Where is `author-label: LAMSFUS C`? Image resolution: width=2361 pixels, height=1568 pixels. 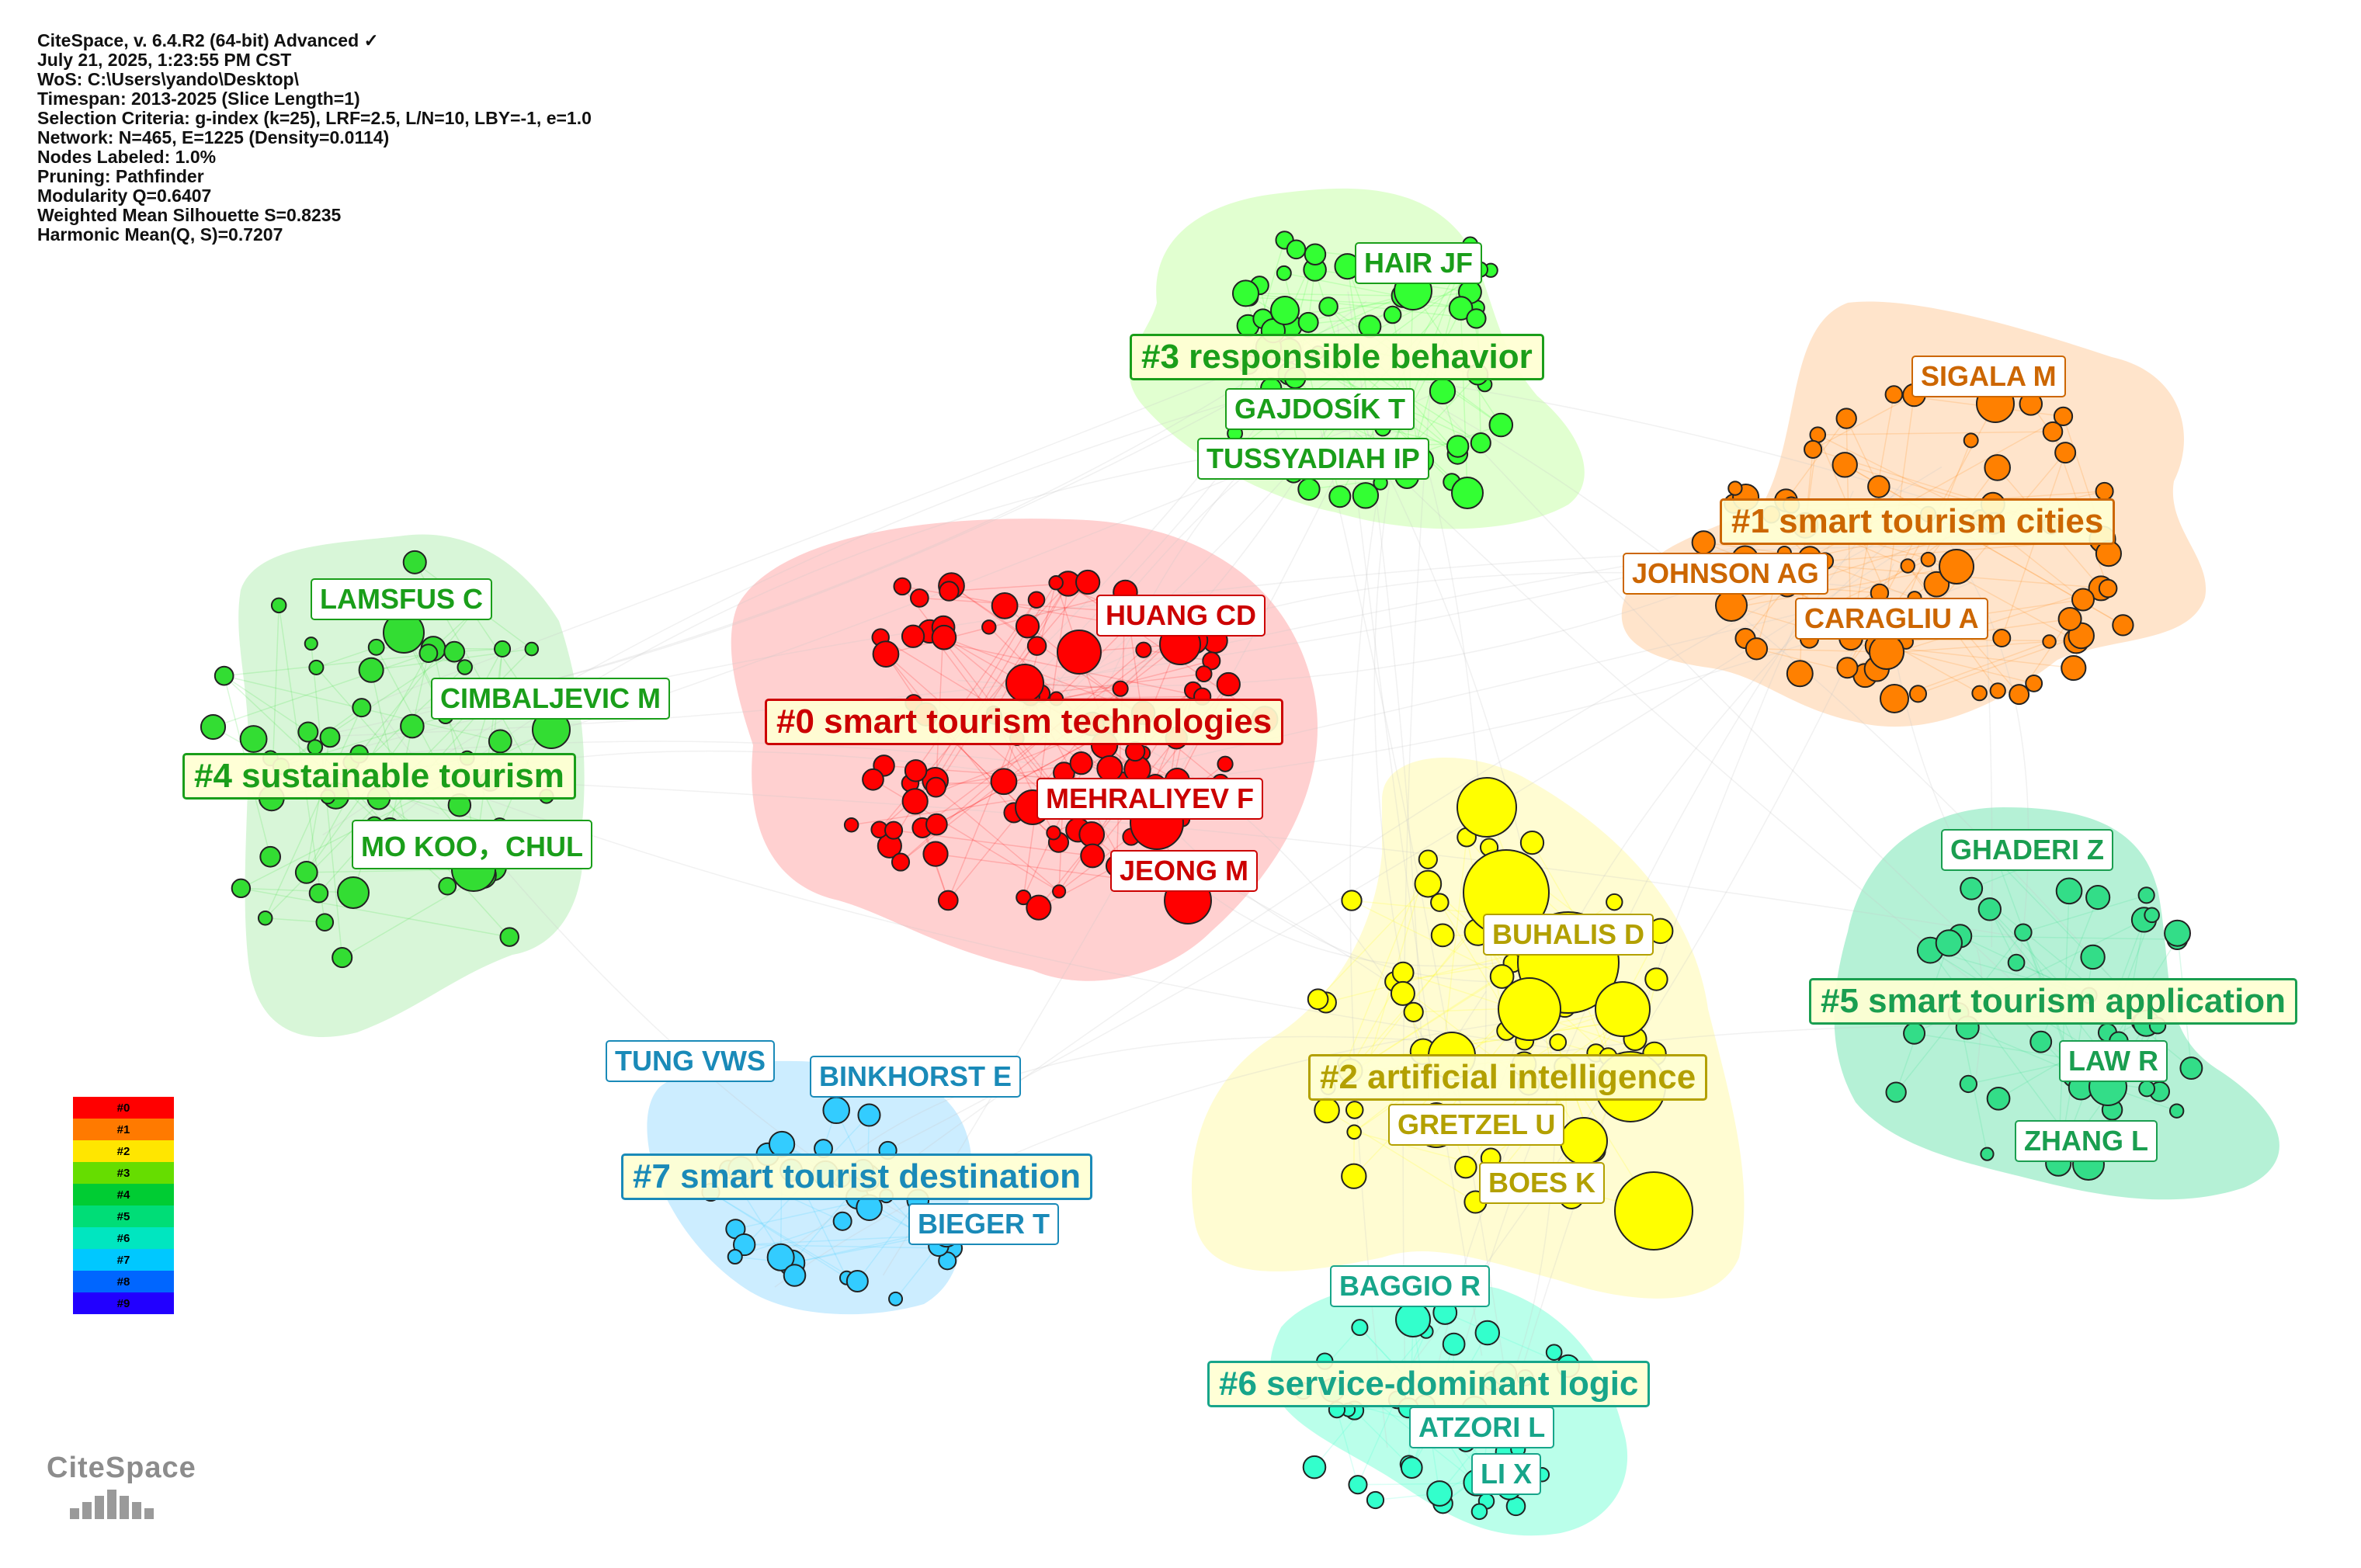 author-label: LAMSFUS C is located at coordinates (402, 599).